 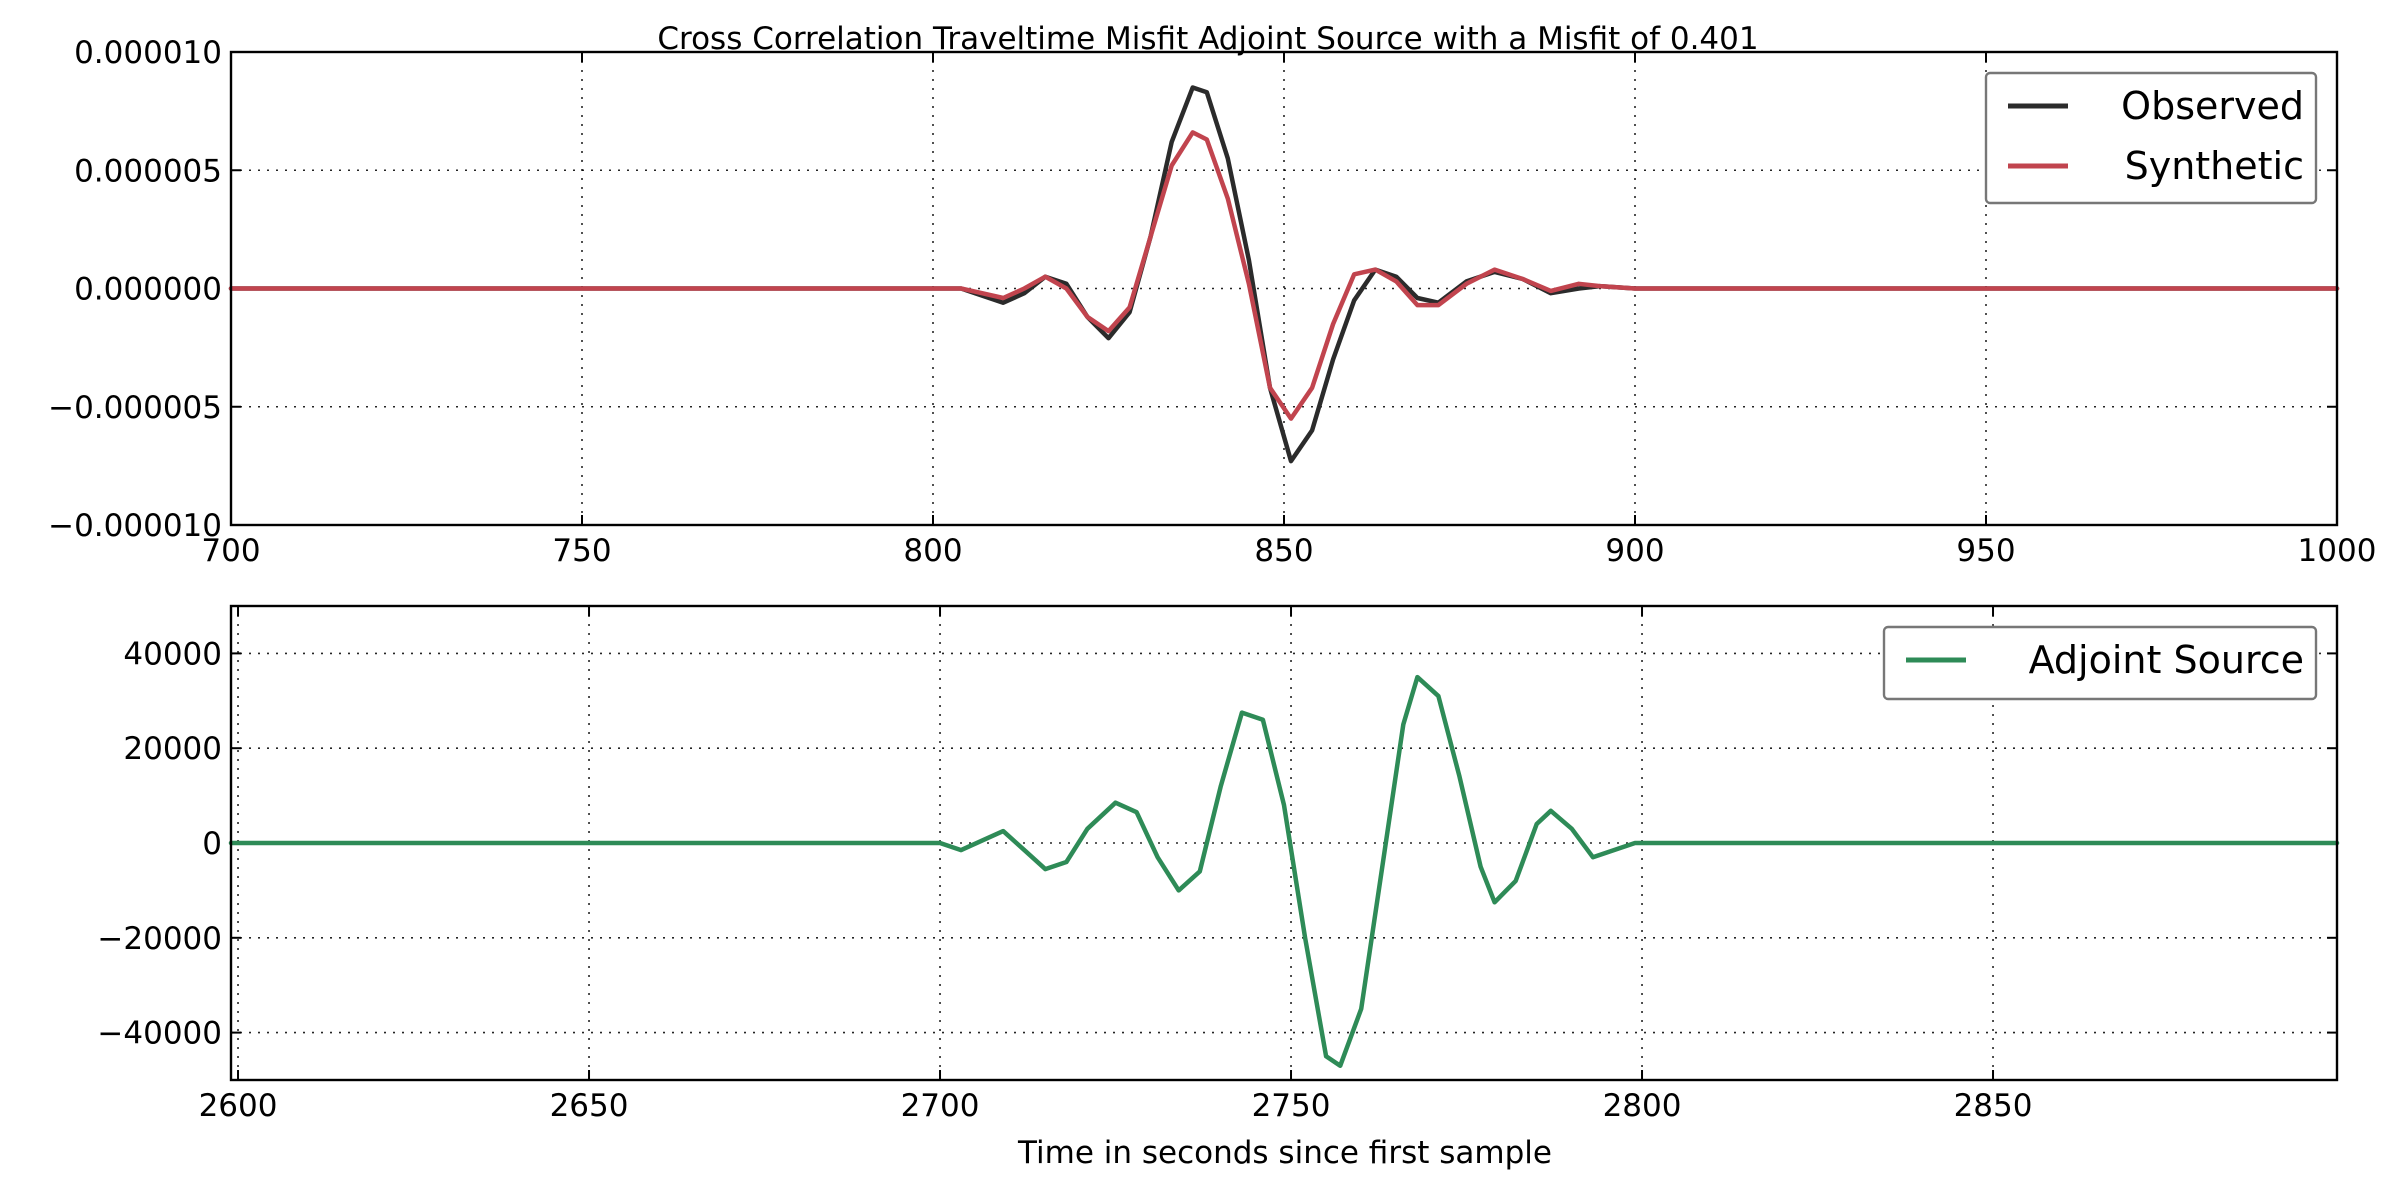 What do you see at coordinates (1993, 1106) in the screenshot?
I see `x-tick-label: 2850` at bounding box center [1993, 1106].